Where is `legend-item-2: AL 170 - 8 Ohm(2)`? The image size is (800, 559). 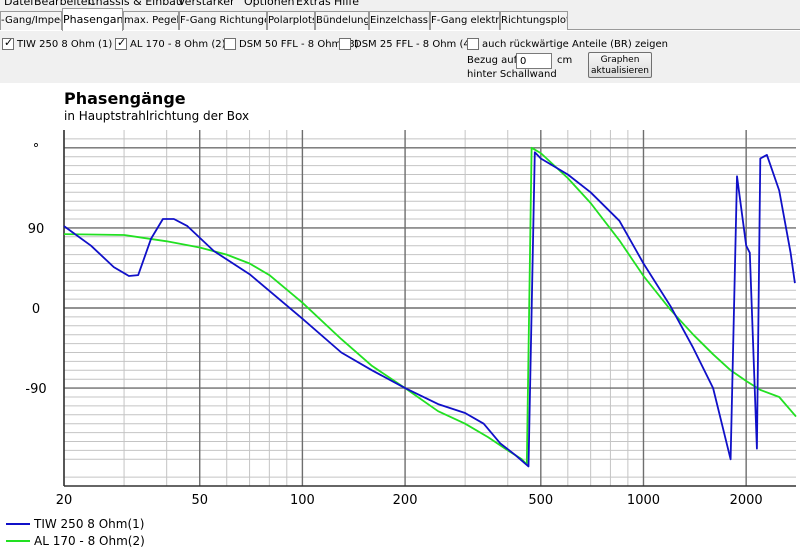 legend-item-2: AL 170 - 8 Ohm(2) is located at coordinates (75, 541).